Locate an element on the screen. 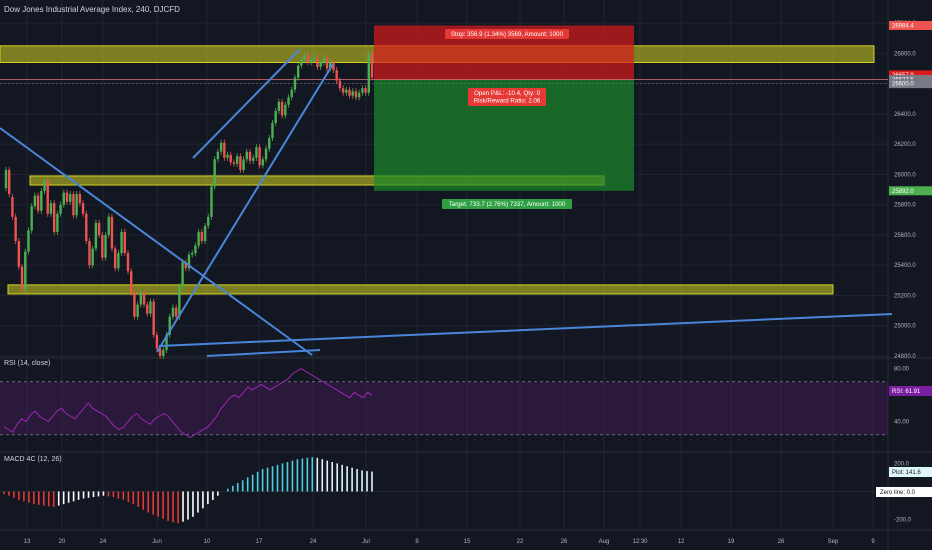  price-axis-tick-label: 24800.0 is located at coordinates (905, 357).